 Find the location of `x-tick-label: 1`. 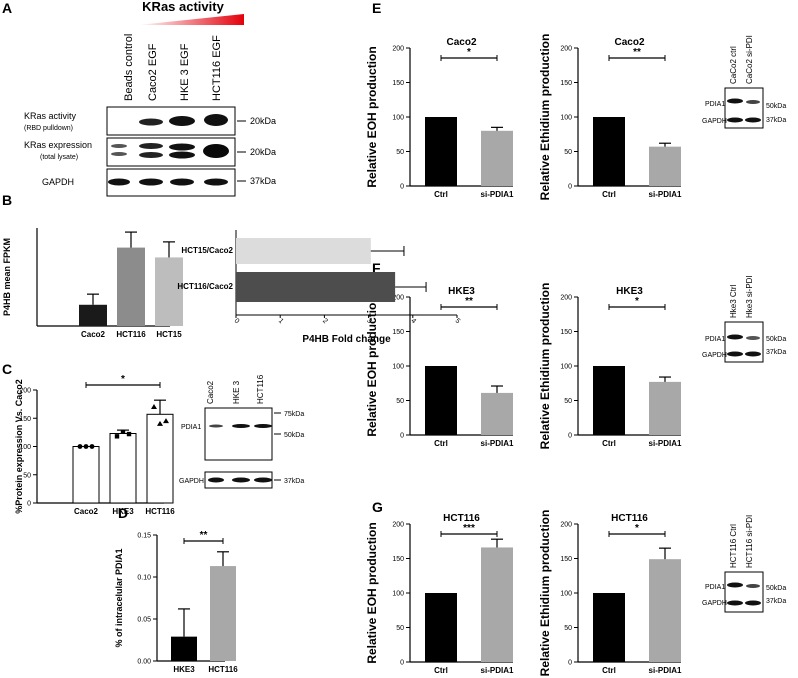

x-tick-label: 1 is located at coordinates (281, 321).